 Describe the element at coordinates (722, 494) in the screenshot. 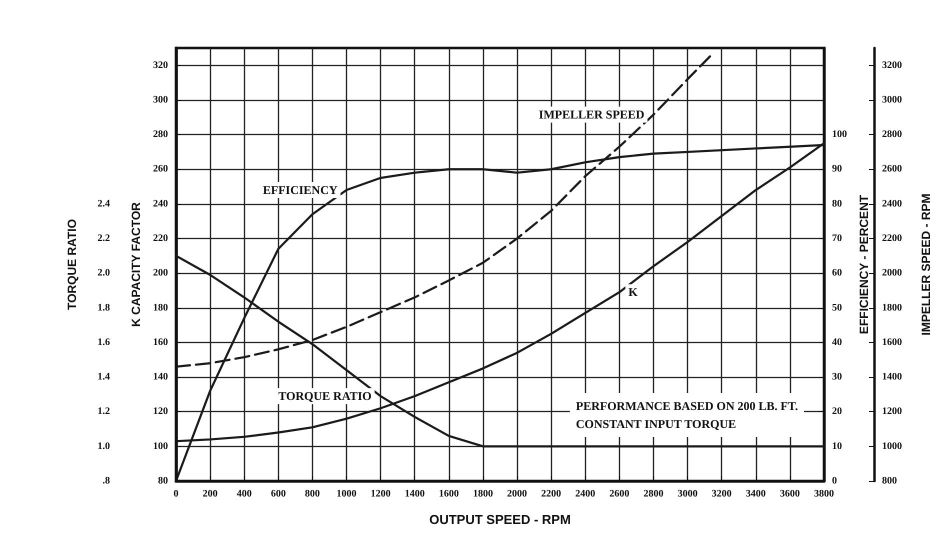

I see `x-tick-label: 3200` at that location.